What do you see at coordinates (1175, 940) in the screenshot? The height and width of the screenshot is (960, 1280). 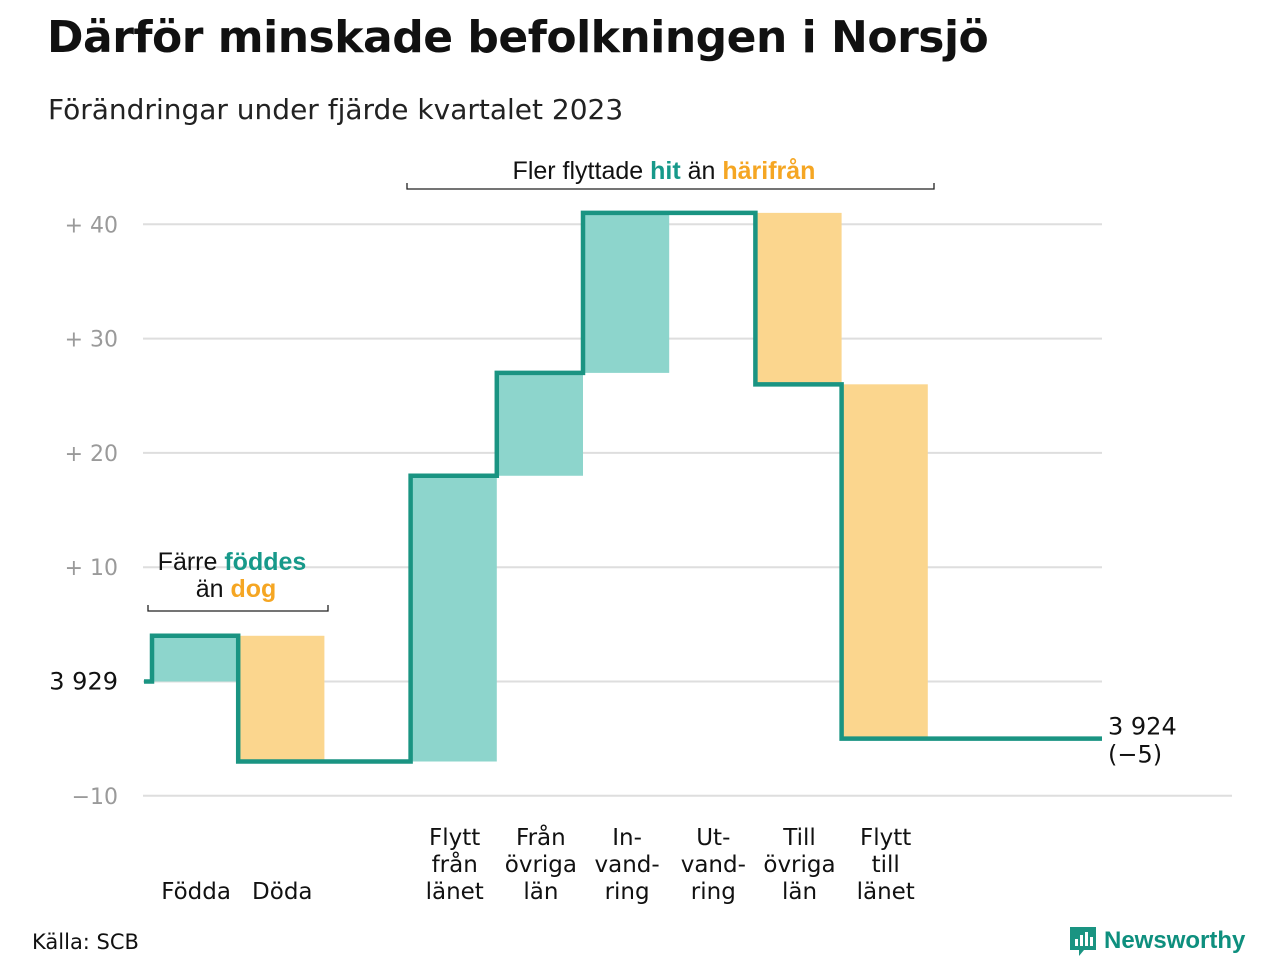 I see `brand-name: Newsworthy` at bounding box center [1175, 940].